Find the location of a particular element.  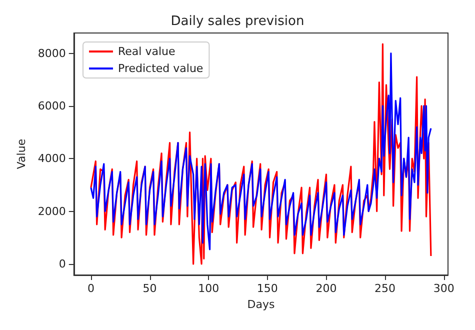

x-tick-label: 0 is located at coordinates (90, 288).